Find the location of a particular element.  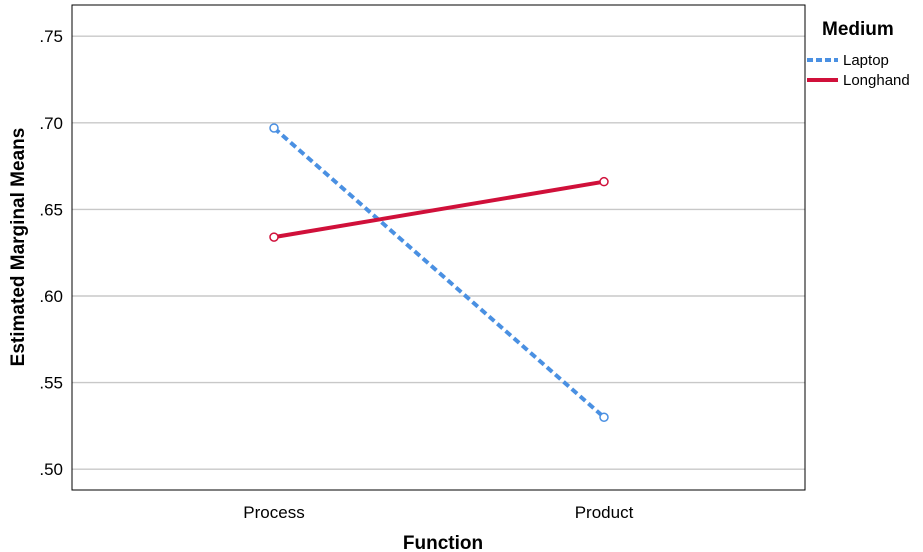

y-tick-label: .60 is located at coordinates (51, 296).